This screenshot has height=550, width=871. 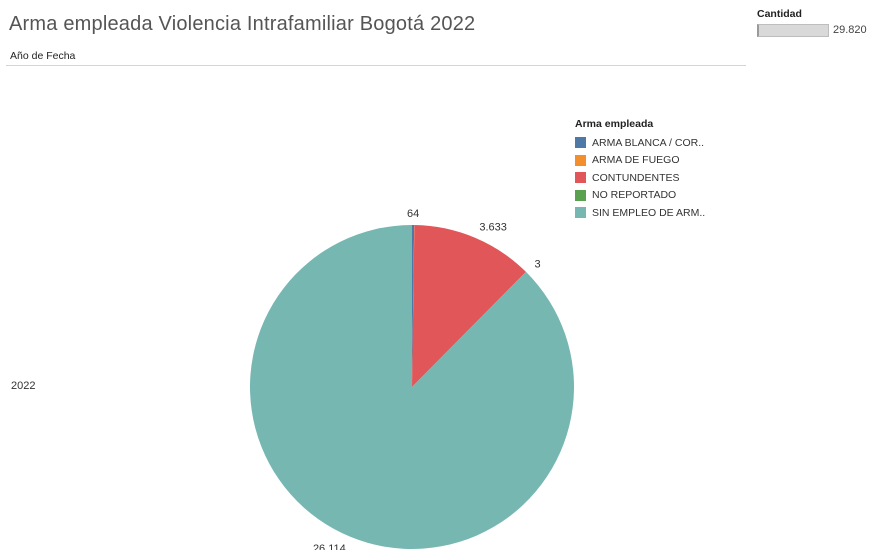 I want to click on size-legend-scale: 29.820, so click(x=812, y=30).